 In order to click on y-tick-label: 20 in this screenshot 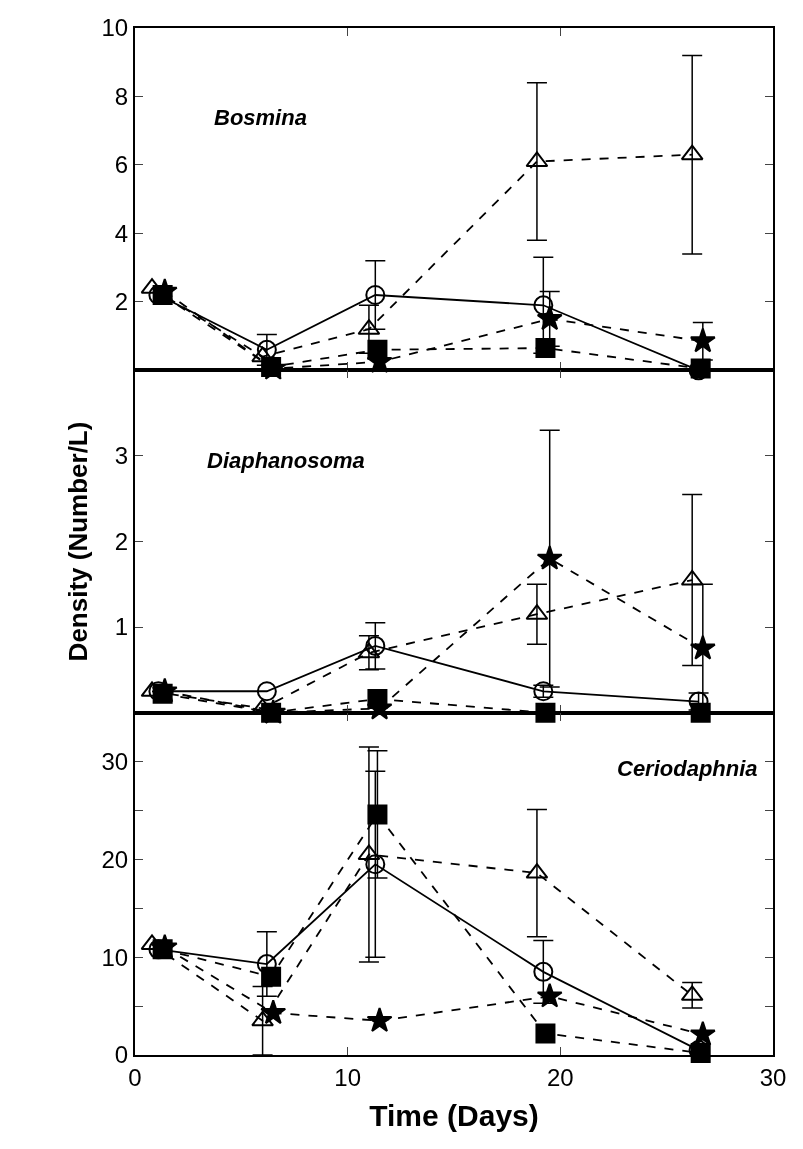, I will do `click(115, 859)`.